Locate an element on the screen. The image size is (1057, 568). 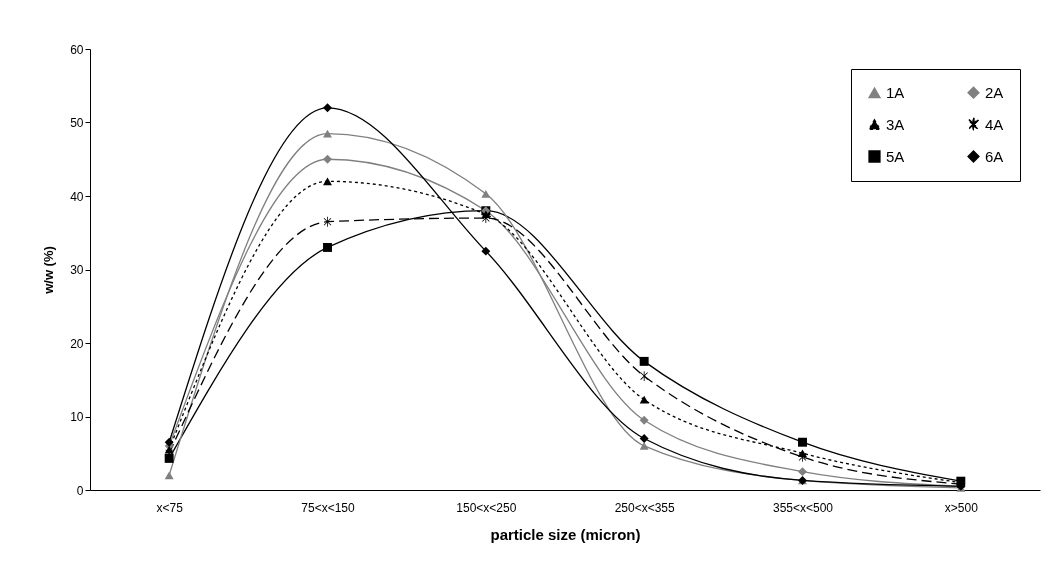
y-tick-label: 20 is located at coordinates (77, 343).